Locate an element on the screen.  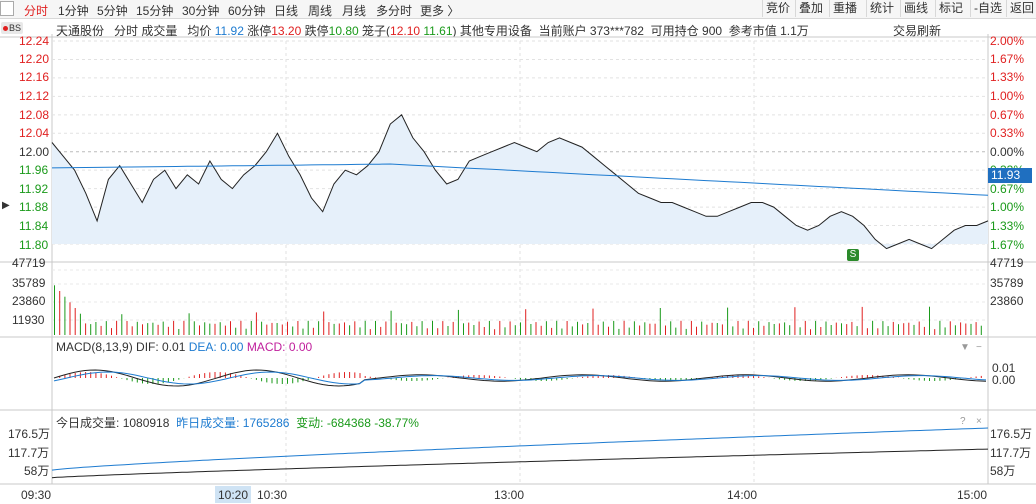
tab-1min: 1分钟 is located at coordinates (73, 11).